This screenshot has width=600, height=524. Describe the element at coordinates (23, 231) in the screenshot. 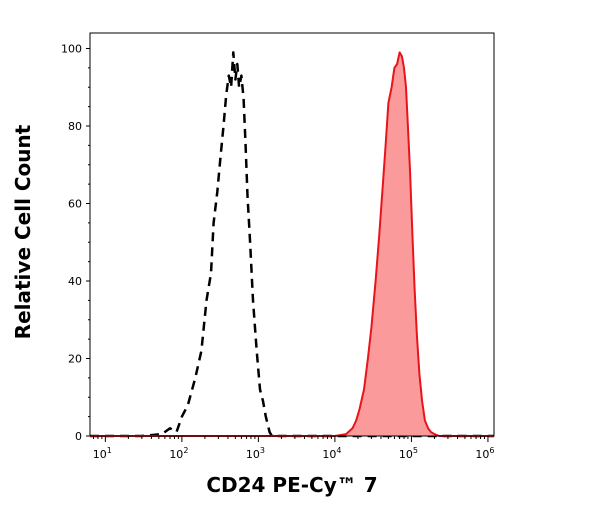

I see `y-axis-title: Relative Cell Count` at that location.